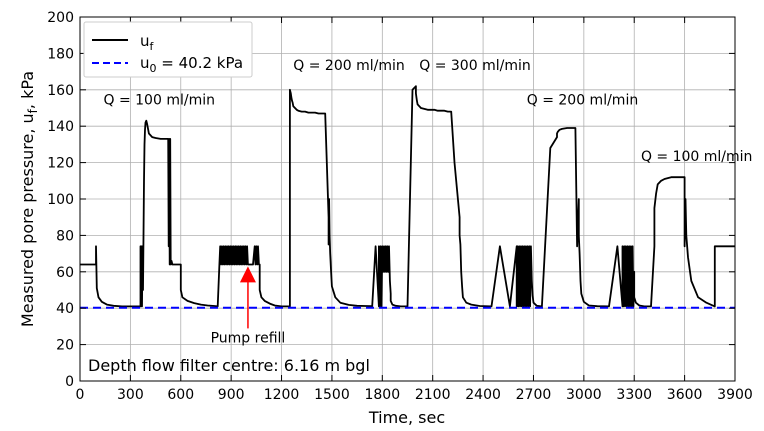 This screenshot has height=431, width=764. What do you see at coordinates (735, 395) in the screenshot?
I see `x-tick-label: 3900` at bounding box center [735, 395].